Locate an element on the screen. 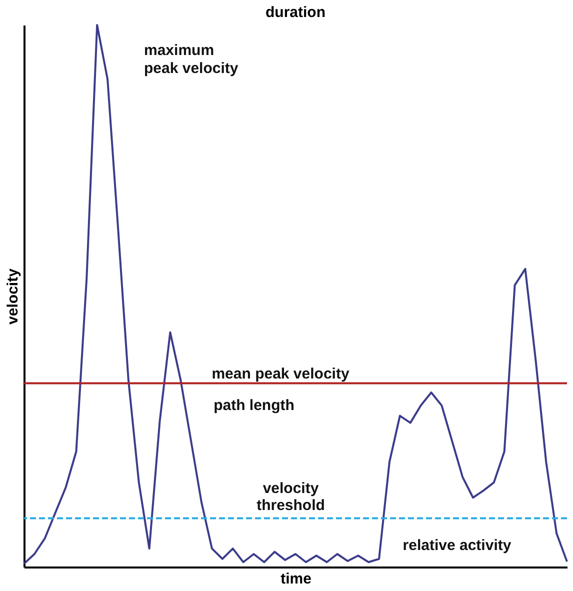 This screenshot has height=591, width=573. chart-title: duration is located at coordinates (296, 12).